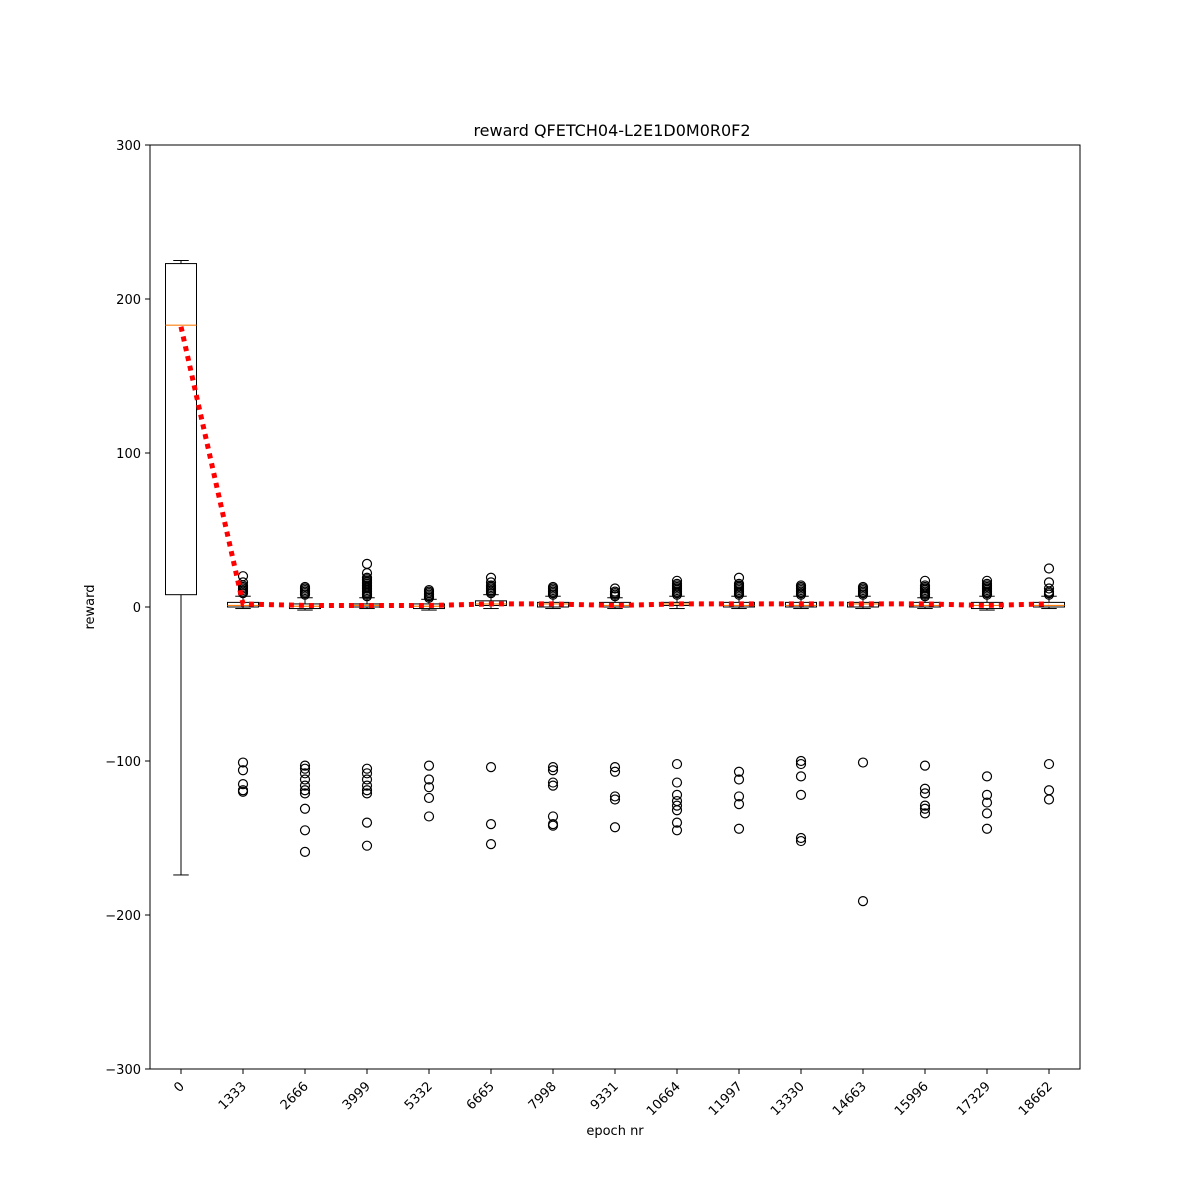  Describe the element at coordinates (123, 762) in the screenshot. I see `y-tick-label: −100` at that location.